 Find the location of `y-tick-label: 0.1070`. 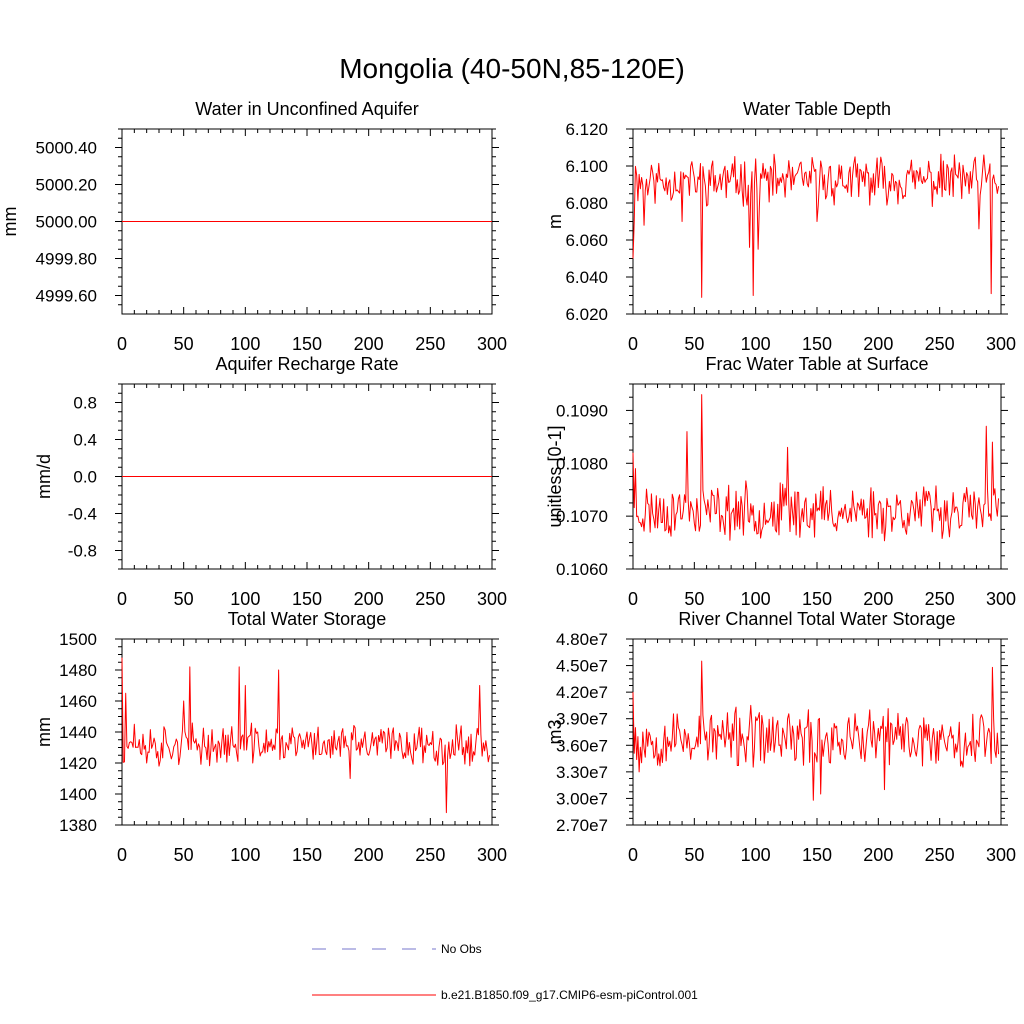

y-tick-label: 0.1070 is located at coordinates (582, 516).